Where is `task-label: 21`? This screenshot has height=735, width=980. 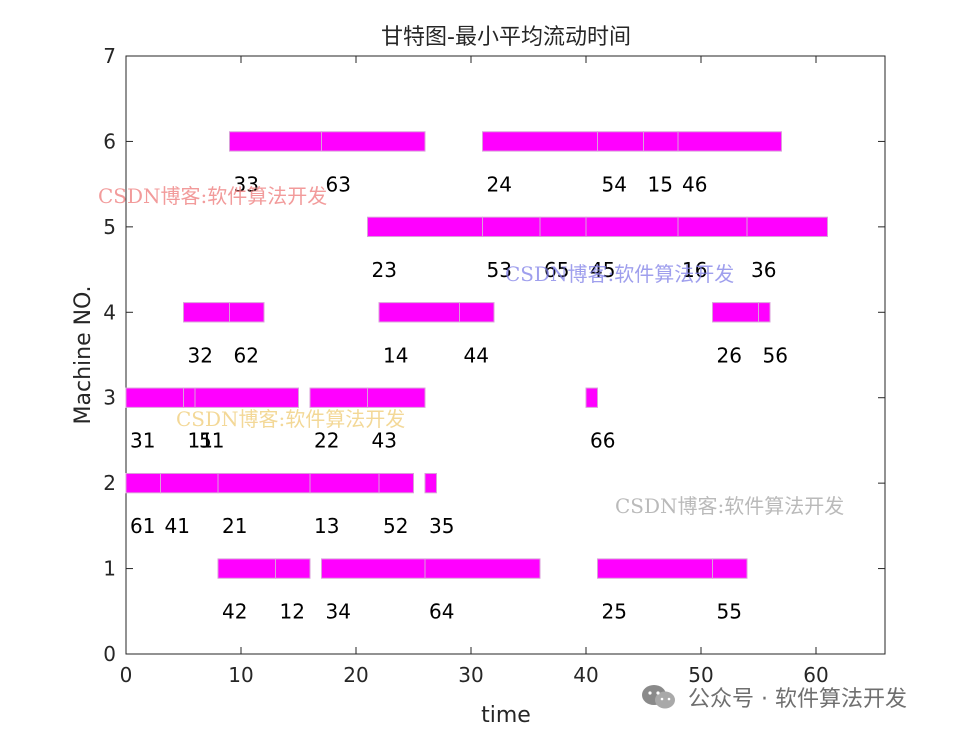 task-label: 21 is located at coordinates (234, 526).